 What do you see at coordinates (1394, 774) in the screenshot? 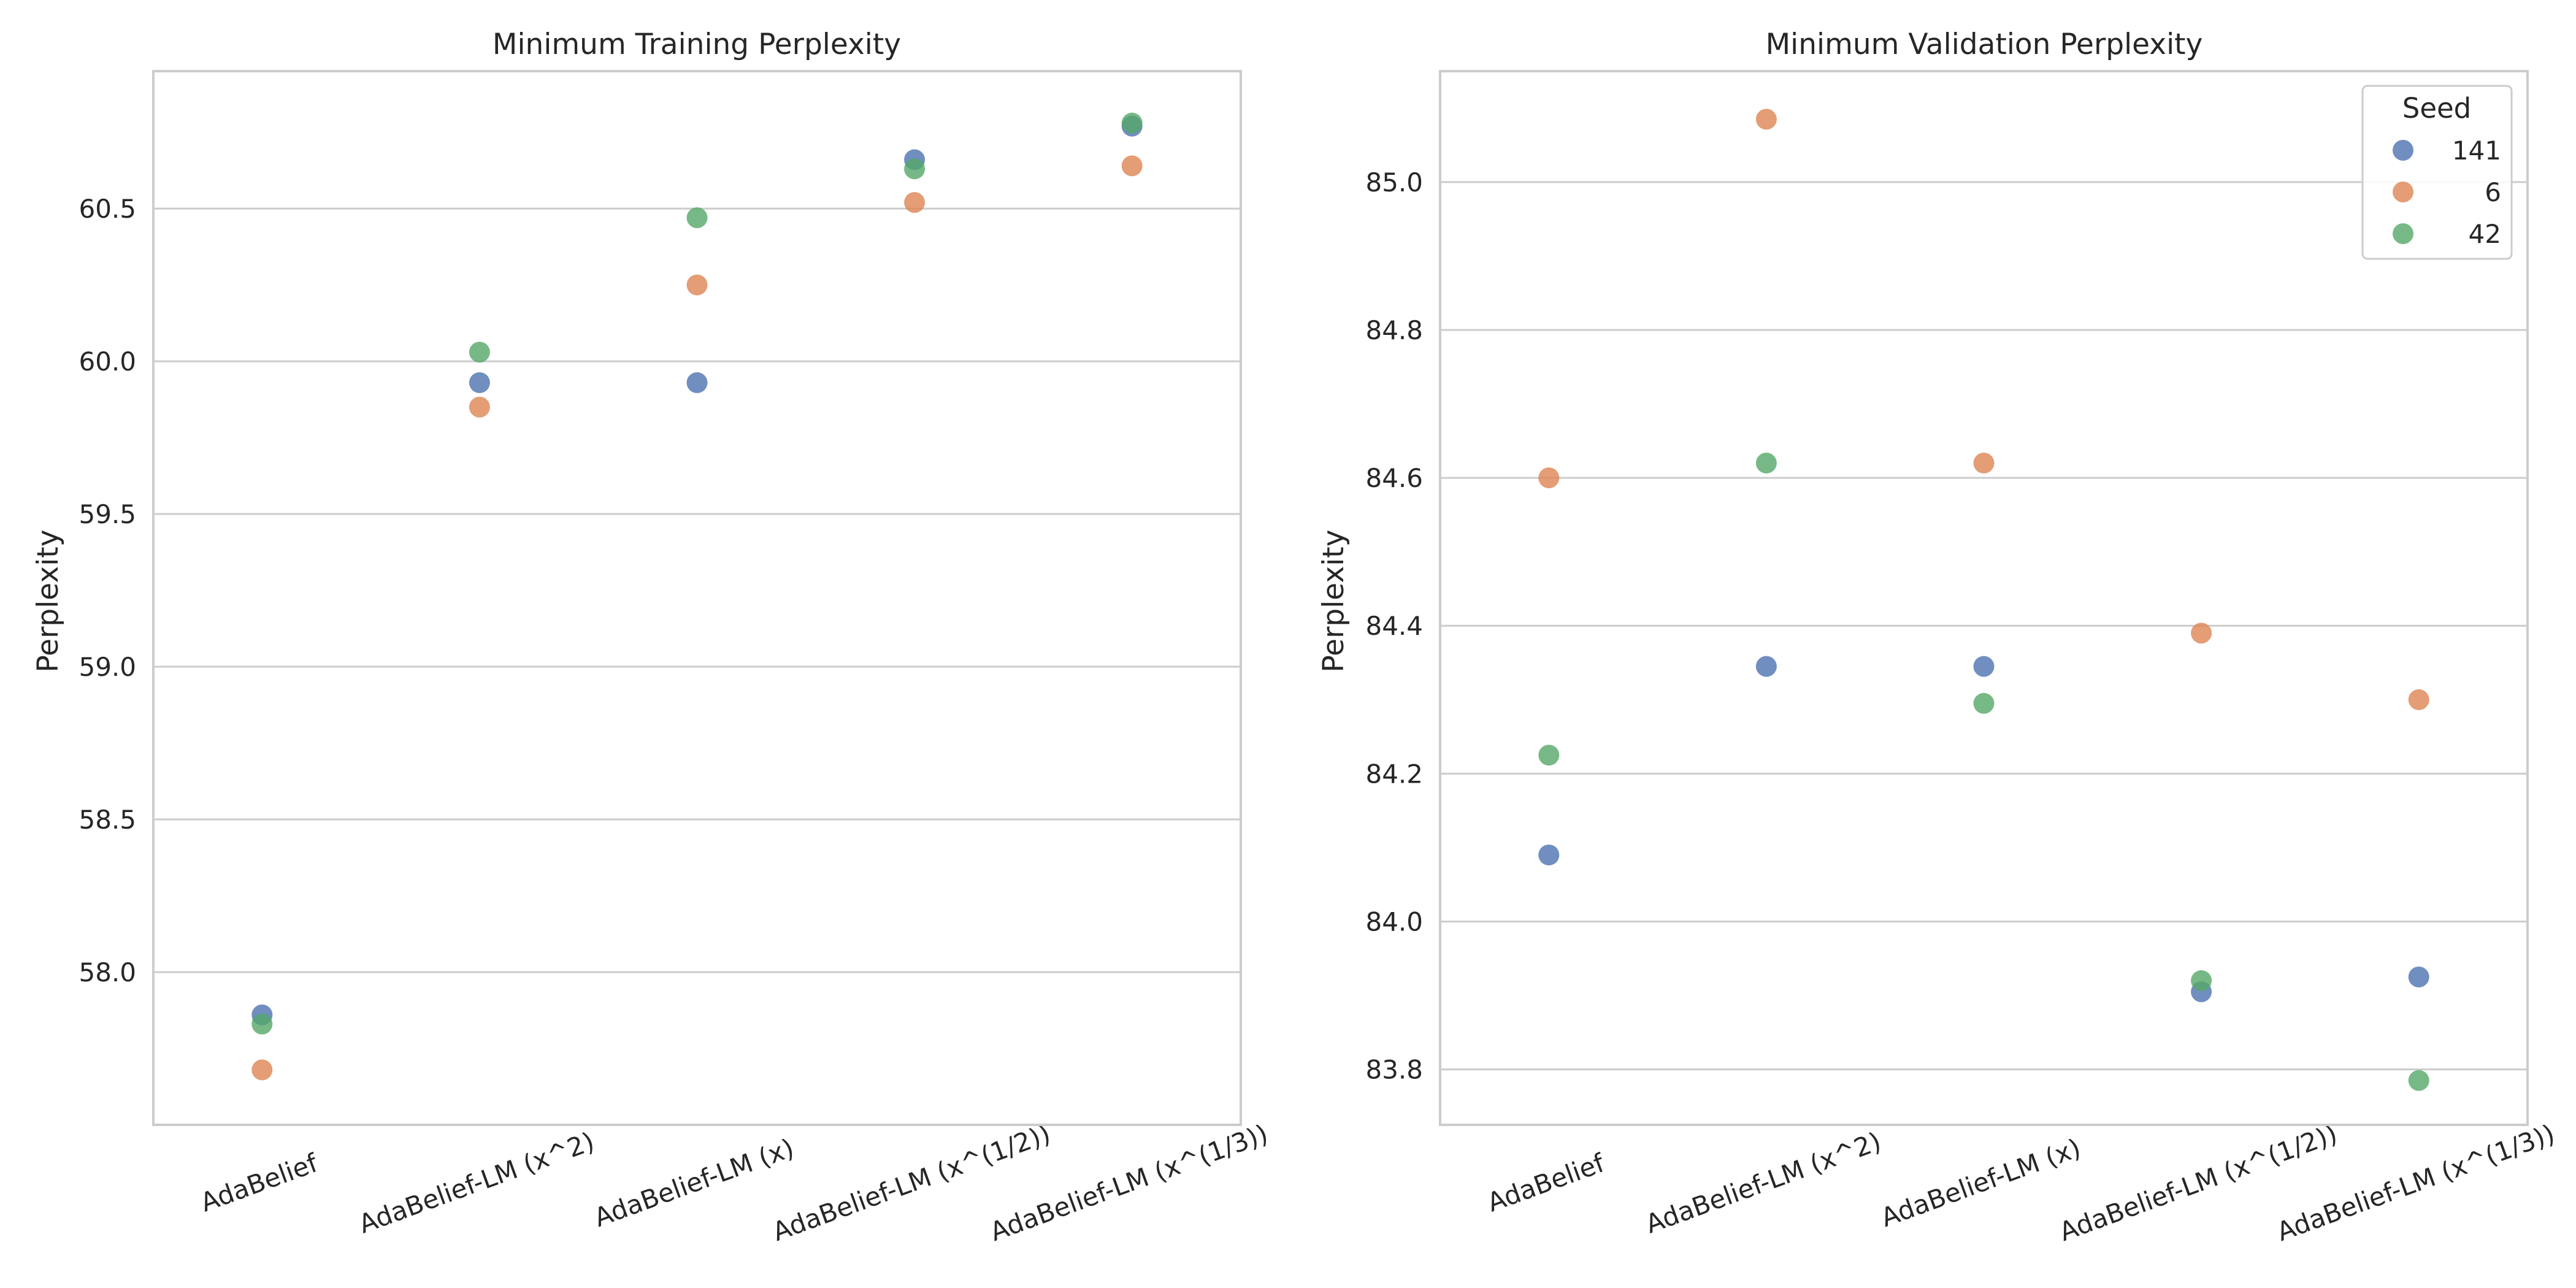
I see `y-tick-label: 84.2` at bounding box center [1394, 774].